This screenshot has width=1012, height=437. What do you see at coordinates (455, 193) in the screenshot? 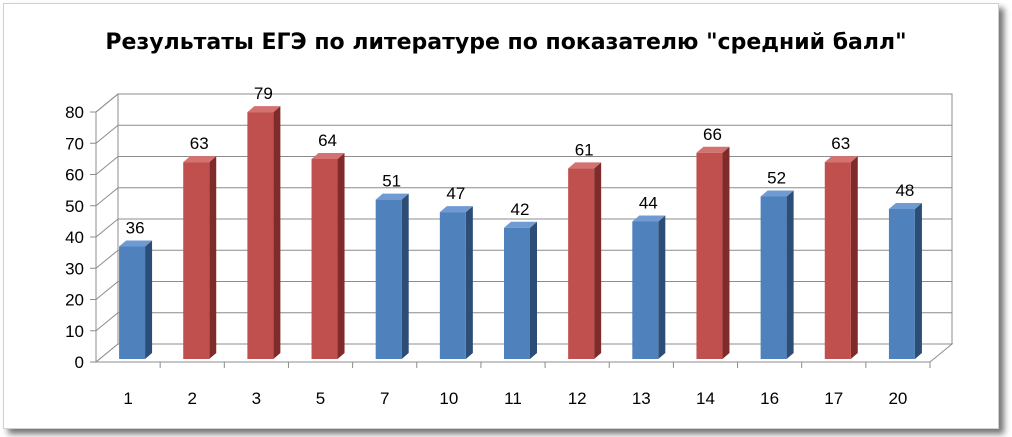
I see `data-label: 47` at bounding box center [455, 193].